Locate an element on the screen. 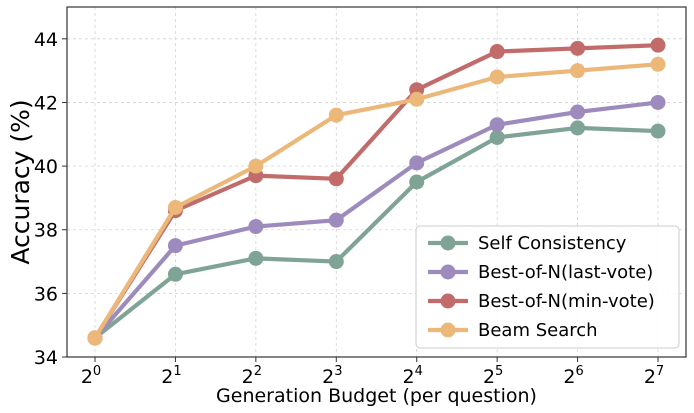  x-axis-title: Generation Budget (per question) is located at coordinates (376, 396).